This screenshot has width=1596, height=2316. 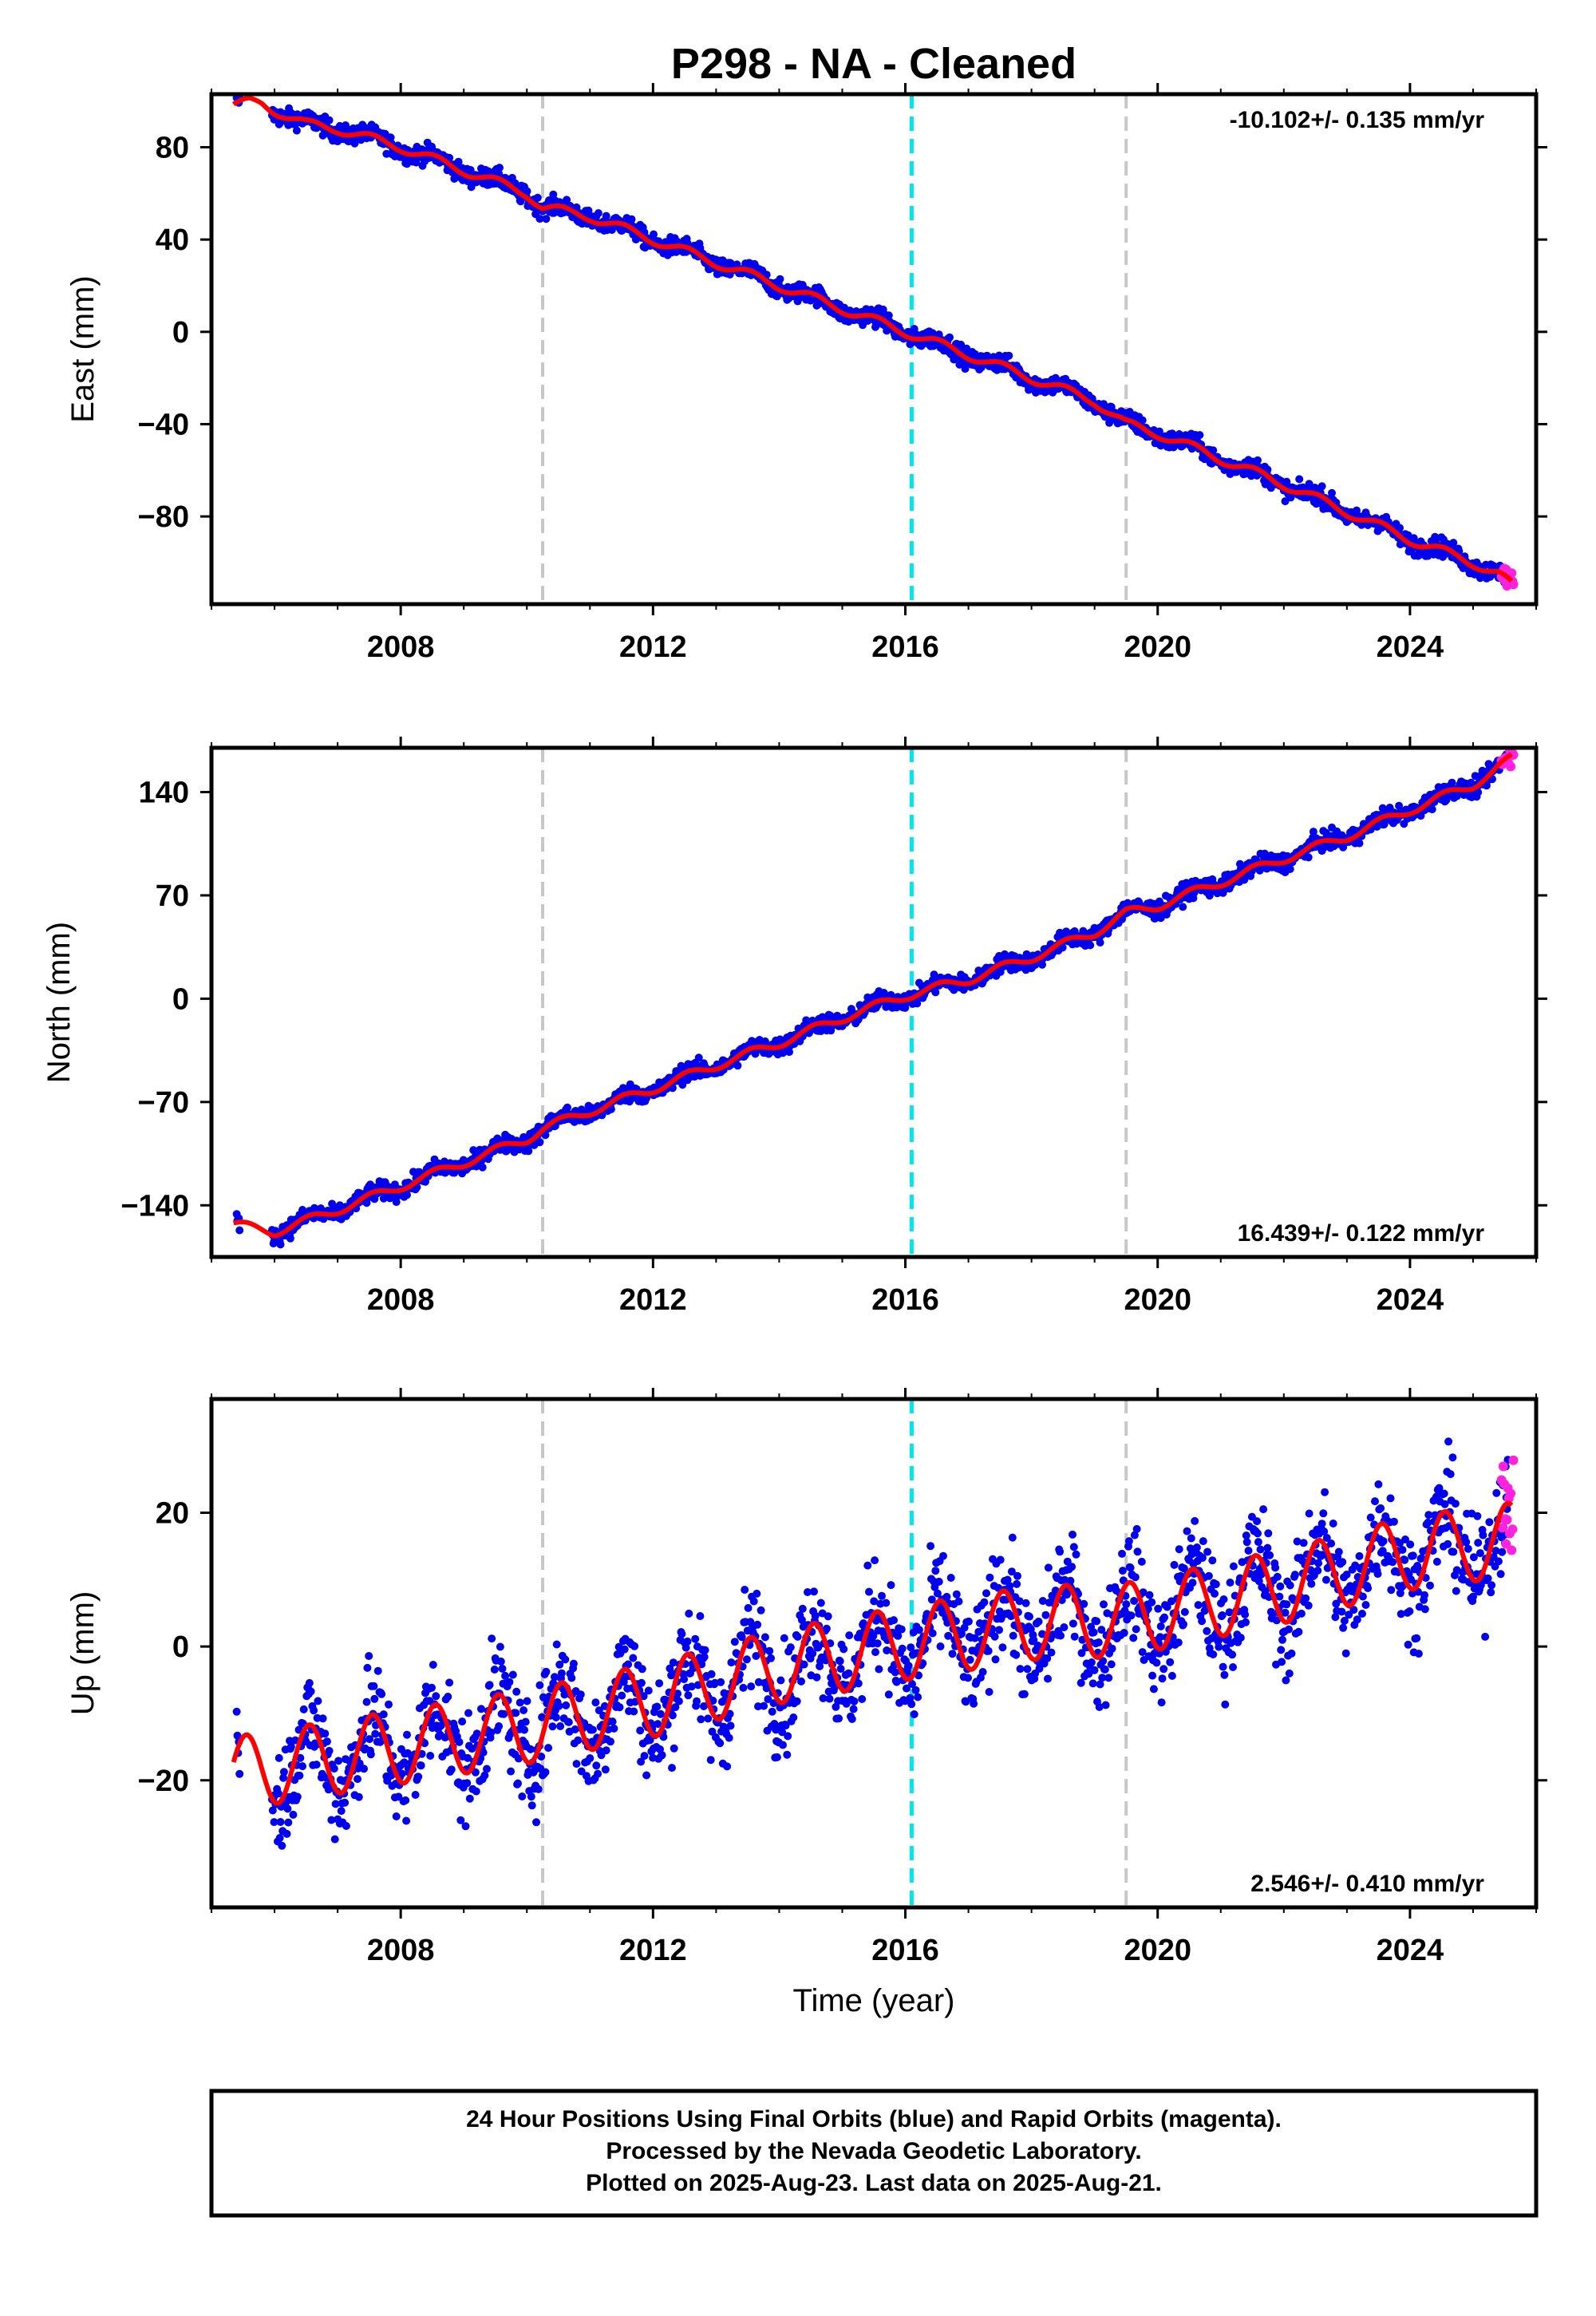 What do you see at coordinates (1513, 584) in the screenshot?
I see `rapid-orbit-point` at bounding box center [1513, 584].